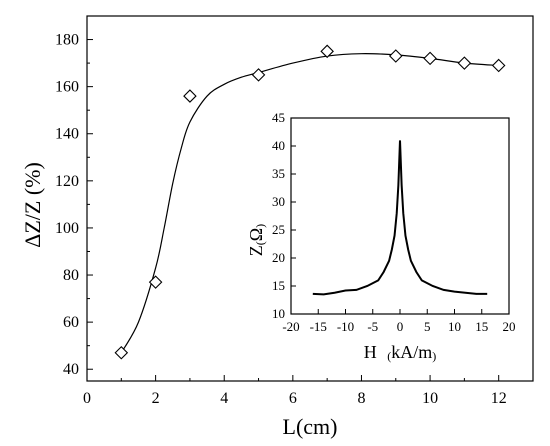 Image resolution: width=550 pixels, height=446 pixels. What do you see at coordinates (71, 275) in the screenshot?
I see `main-y-tick-label: 80` at bounding box center [71, 275].